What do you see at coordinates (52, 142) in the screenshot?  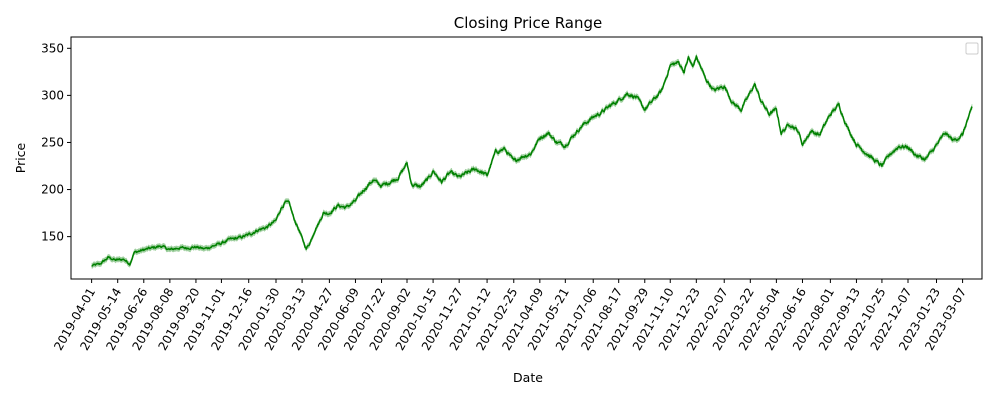 I see `y-tick-label: 250` at bounding box center [52, 142].